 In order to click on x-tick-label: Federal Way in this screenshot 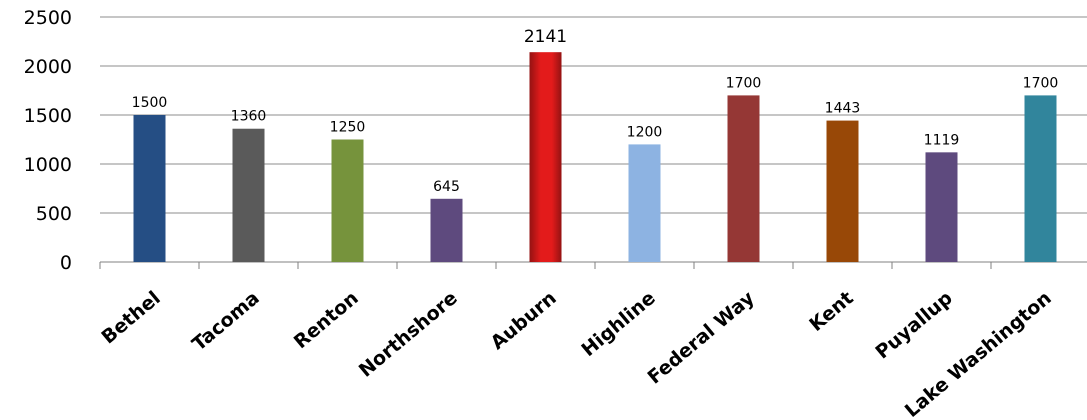, I will do `click(702, 338)`.